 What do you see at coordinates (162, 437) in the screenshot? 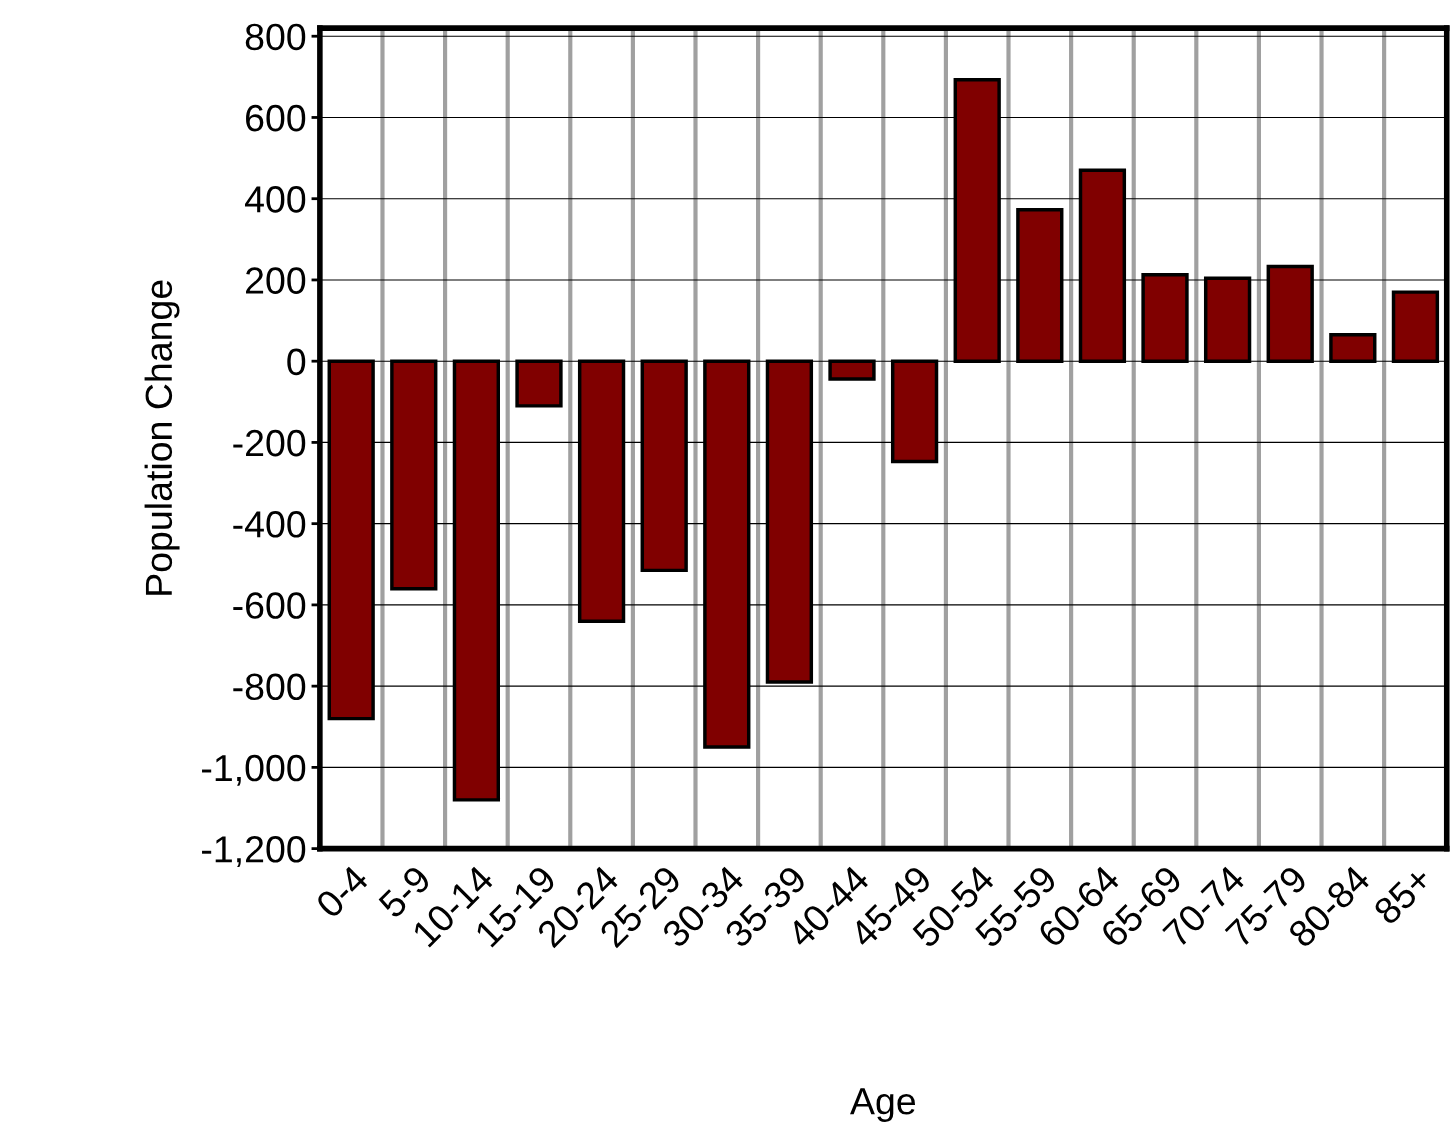
I see `y-axis-title: Population Change` at bounding box center [162, 437].